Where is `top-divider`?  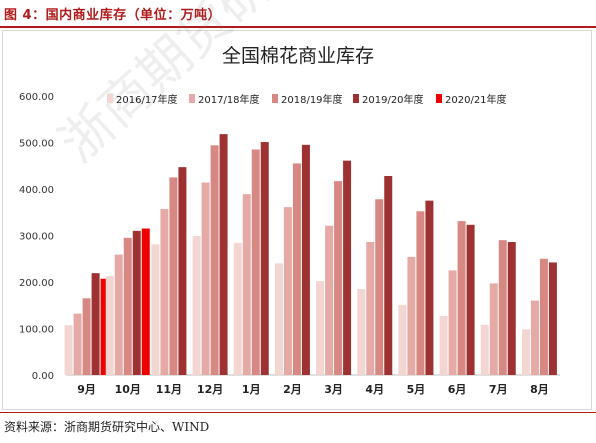
top-divider is located at coordinates (298, 27).